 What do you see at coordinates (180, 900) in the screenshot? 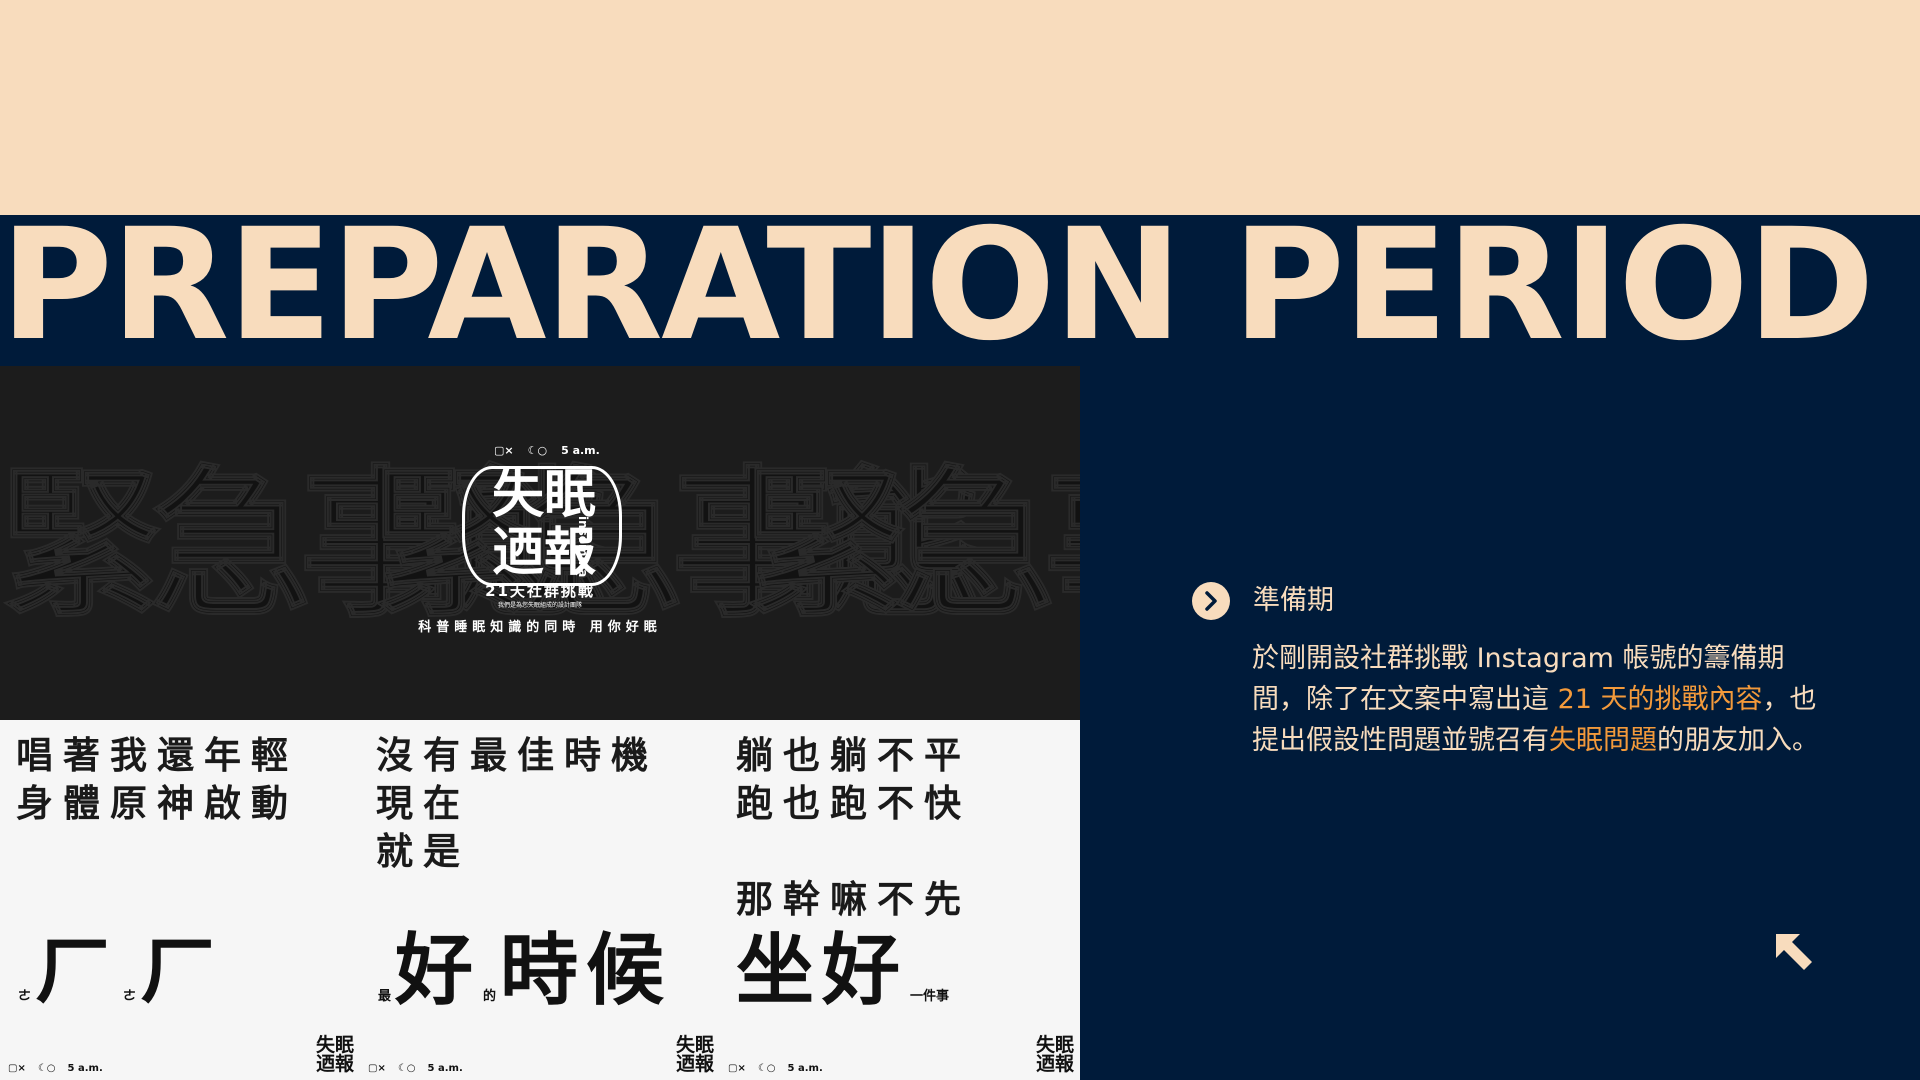
I see `post-card-1: 唱著我還年輕 身體原神啟動 ㄜ ㄏ ㄜ ㄏ ▢× ☾○ 5 a.m. 失眠 迺報` at bounding box center [180, 900].